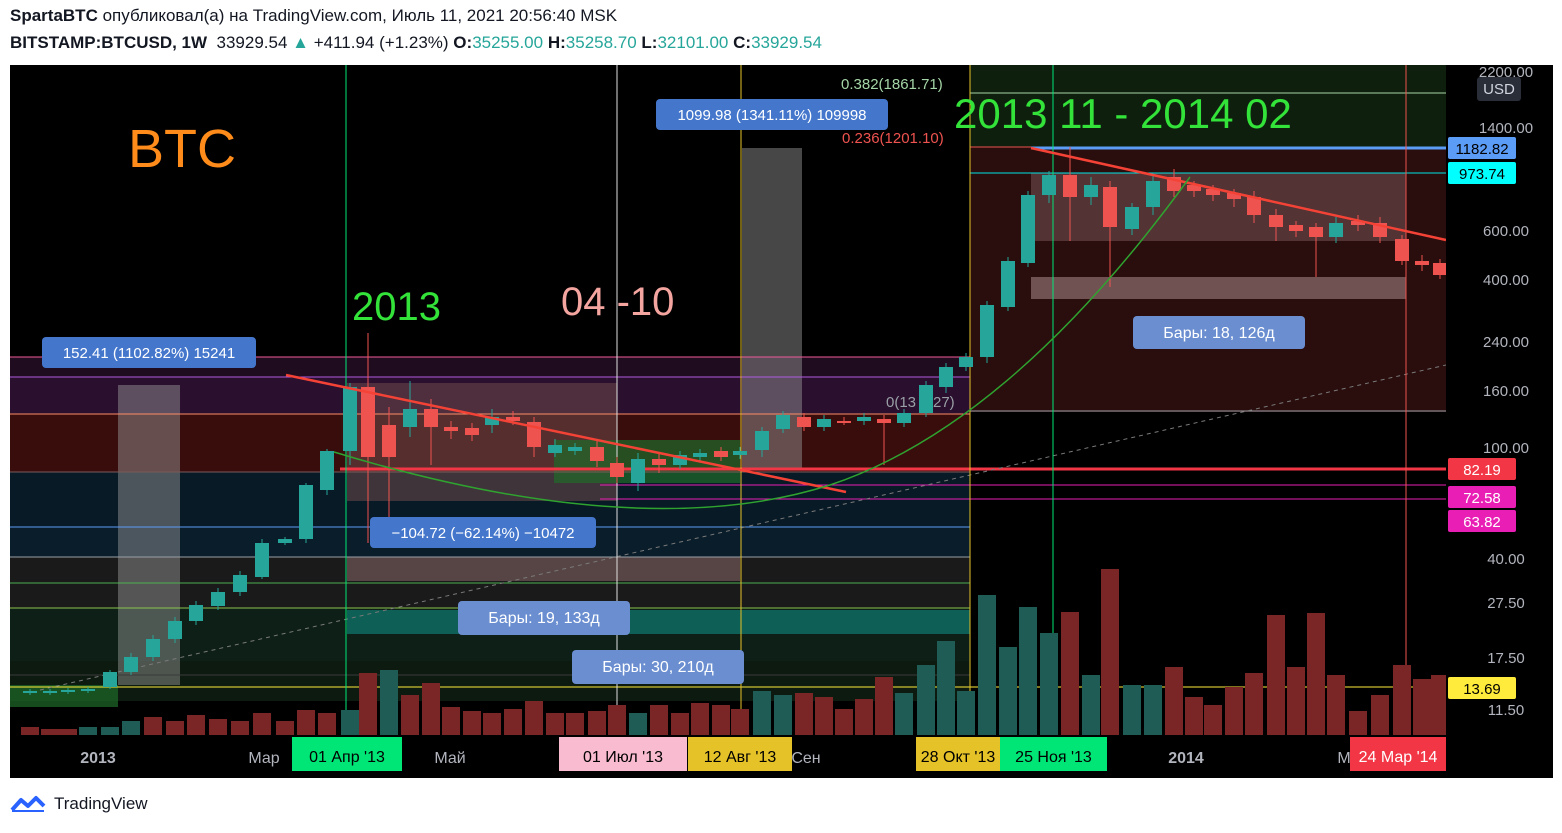  I want to click on measure-label-1: 152.41 (1102.82%) 15241, so click(149, 353).